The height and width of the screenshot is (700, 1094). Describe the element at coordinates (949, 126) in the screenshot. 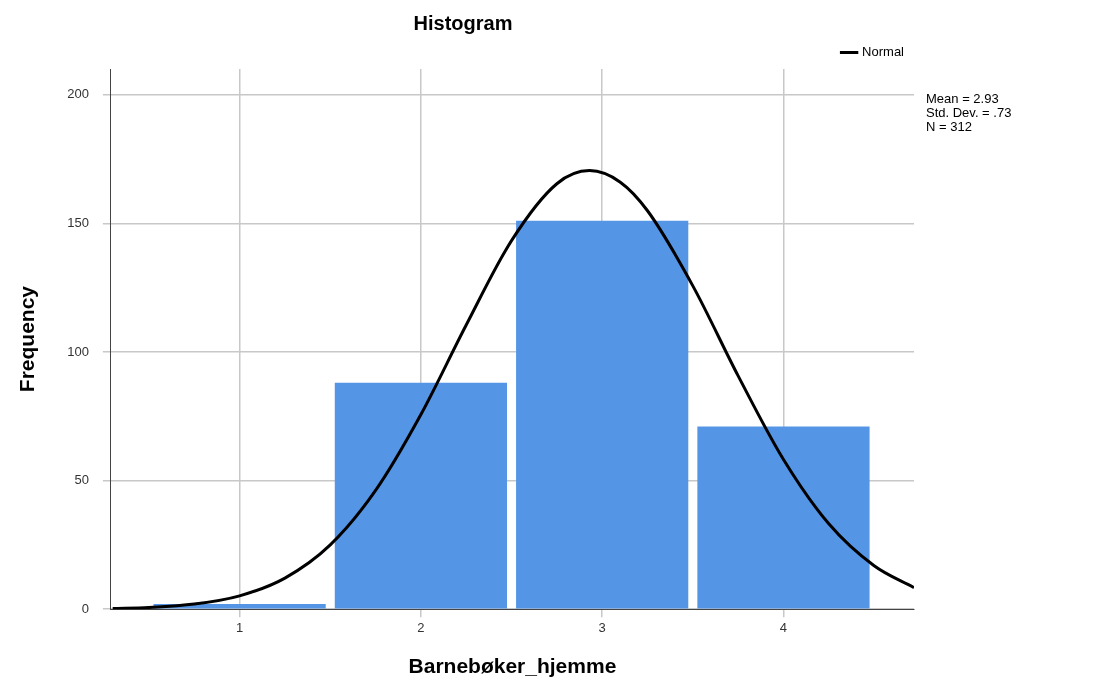

I see `text: N = 312` at that location.